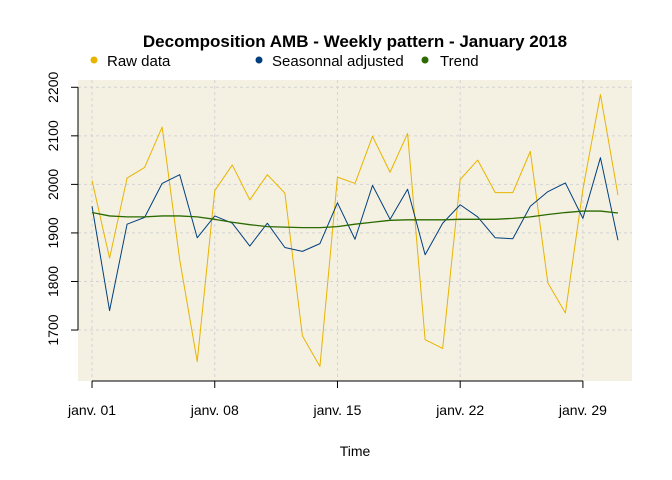 The width and height of the screenshot is (672, 480). I want to click on legend-label-raw: Raw data, so click(139, 61).